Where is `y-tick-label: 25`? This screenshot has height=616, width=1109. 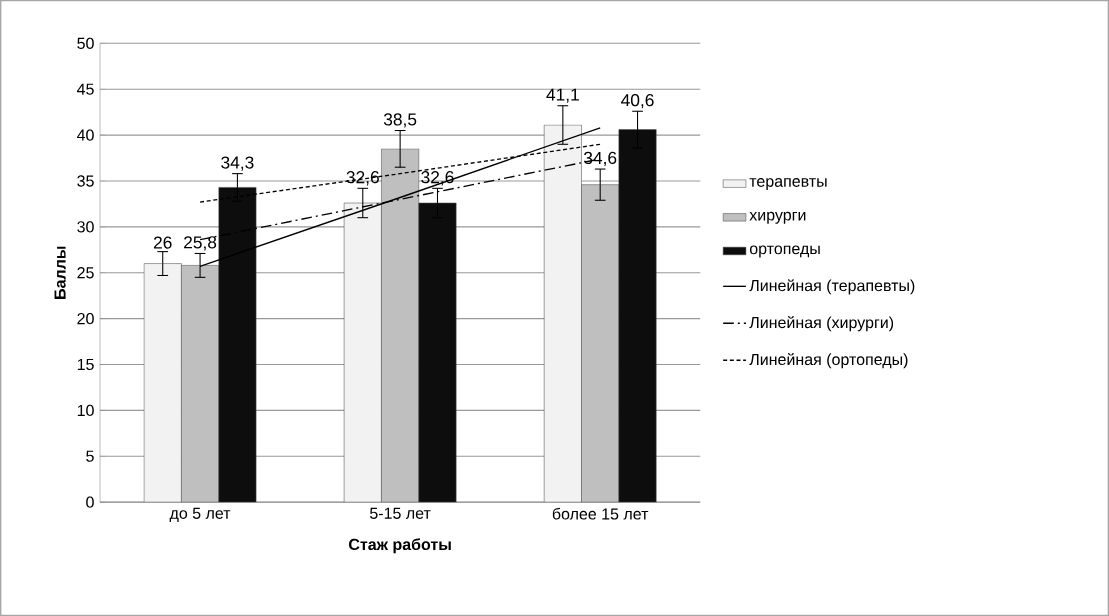 y-tick-label: 25 is located at coordinates (85, 273).